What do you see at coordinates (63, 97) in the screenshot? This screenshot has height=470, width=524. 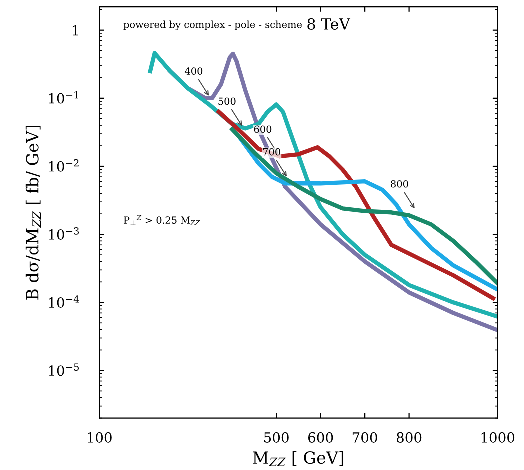 I see `y-tick-label: 10$^{−1}$` at bounding box center [63, 97].